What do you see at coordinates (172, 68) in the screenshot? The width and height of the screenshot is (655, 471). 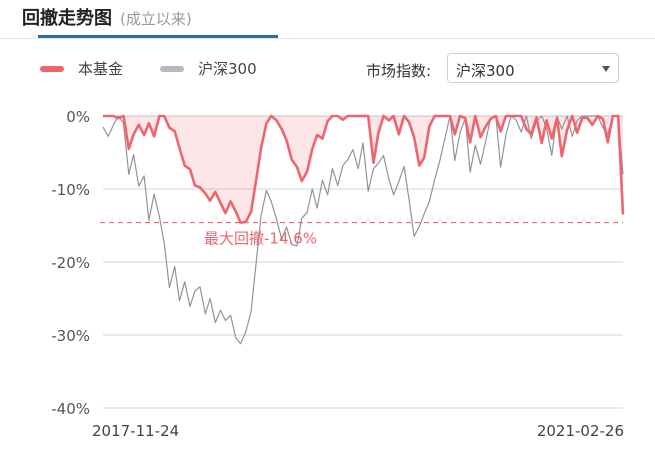 I see `legend-swatch-hs300` at bounding box center [172, 68].